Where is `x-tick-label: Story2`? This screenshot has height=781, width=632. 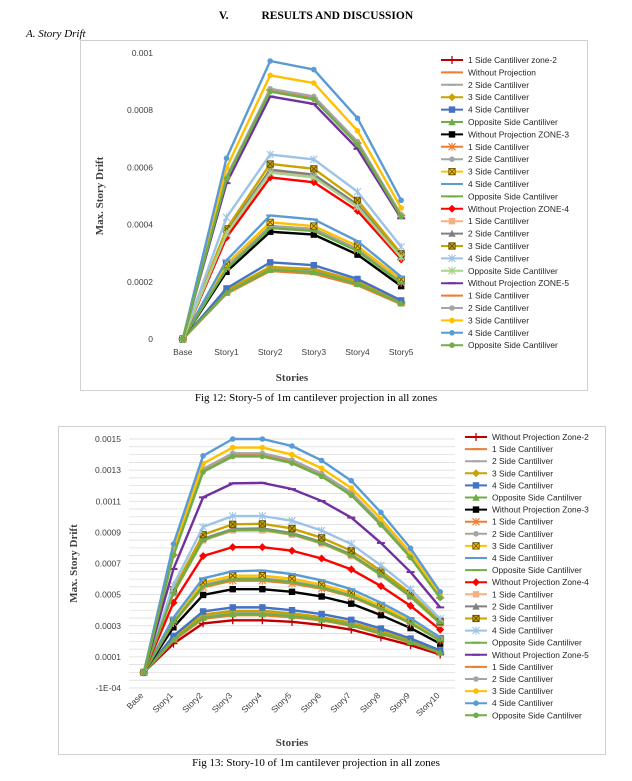
x-tick-label: Story2 is located at coordinates (192, 702).